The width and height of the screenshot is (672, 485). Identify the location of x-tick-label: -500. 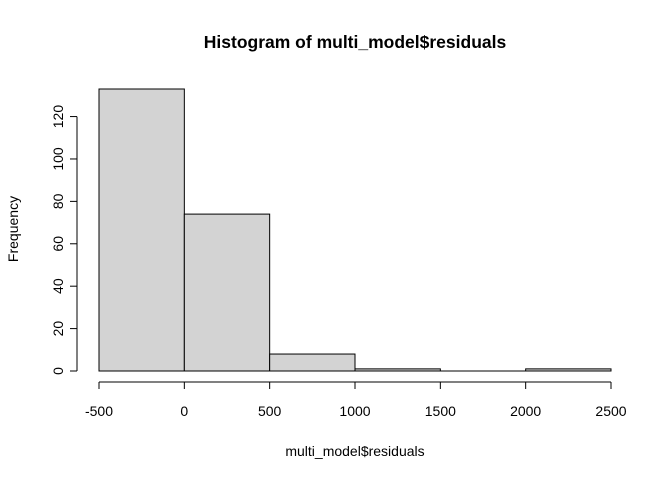
(99, 411).